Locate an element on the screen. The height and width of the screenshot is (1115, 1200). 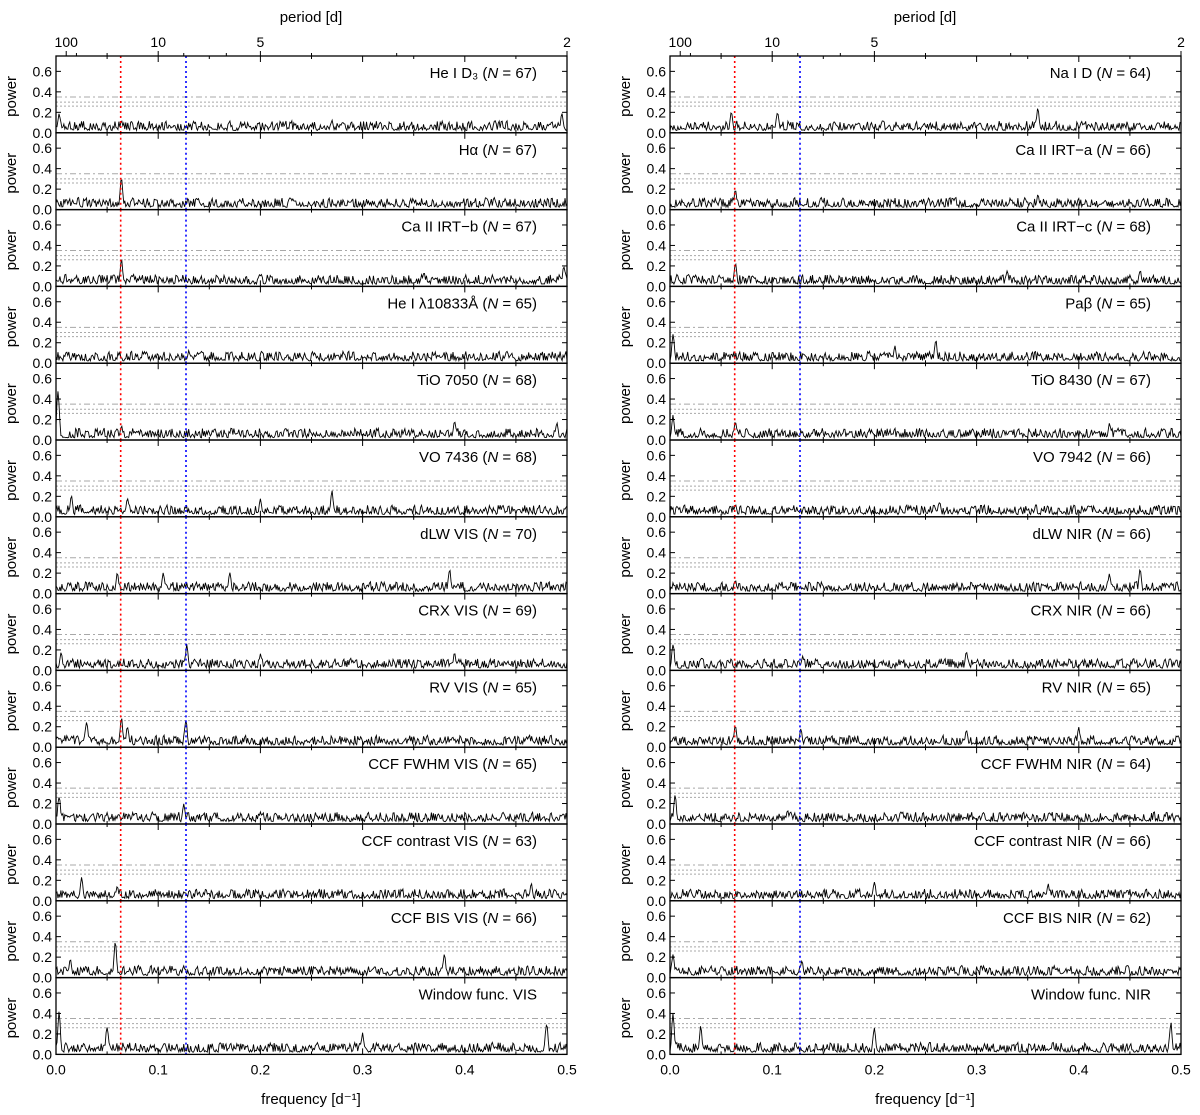
x-tick-label: 0.5 is located at coordinates (567, 1069).